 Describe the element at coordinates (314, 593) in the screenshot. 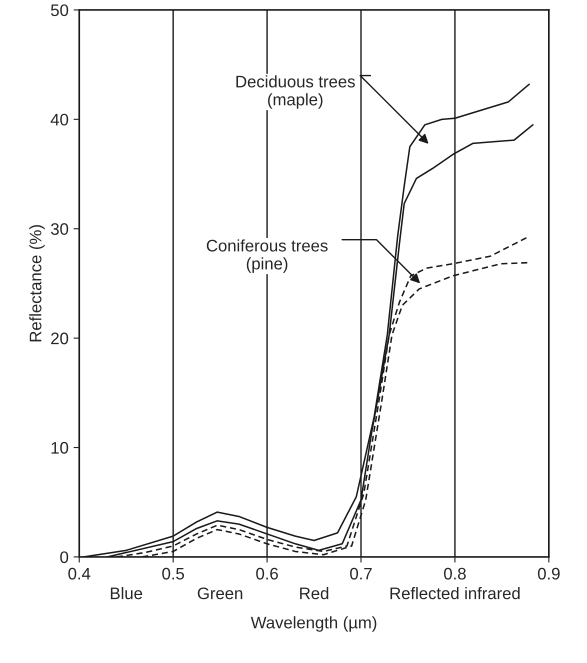

I see `text: Red` at that location.